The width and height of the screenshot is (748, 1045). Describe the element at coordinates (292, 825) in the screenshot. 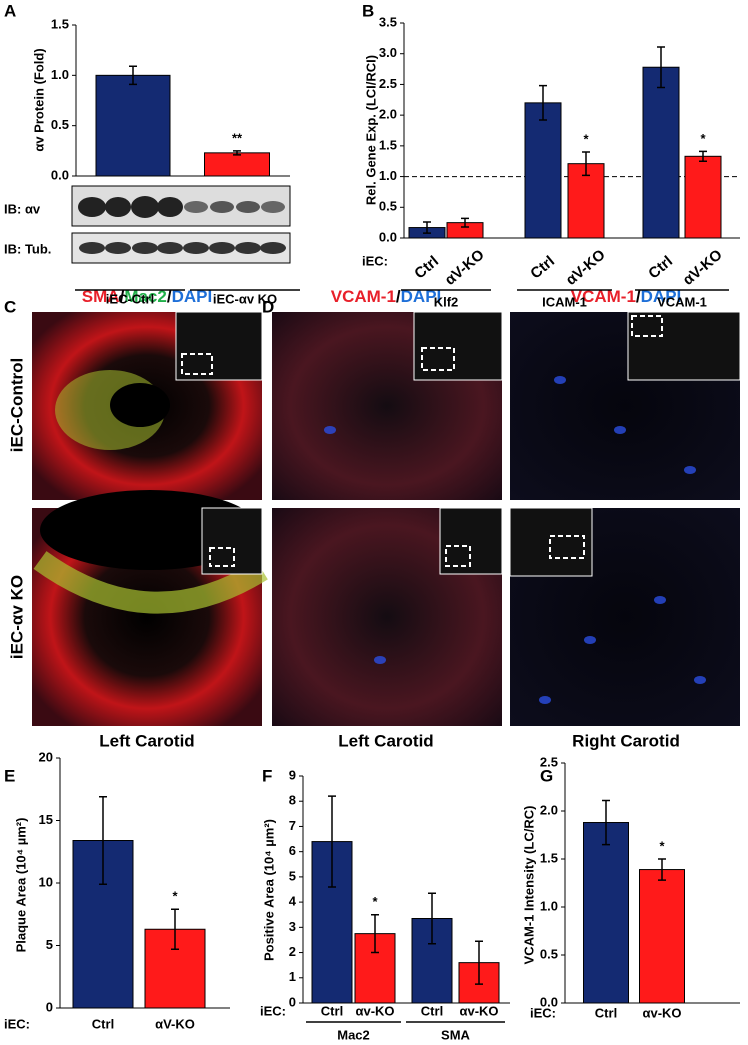

I see `y-tick-label: 7` at that location.